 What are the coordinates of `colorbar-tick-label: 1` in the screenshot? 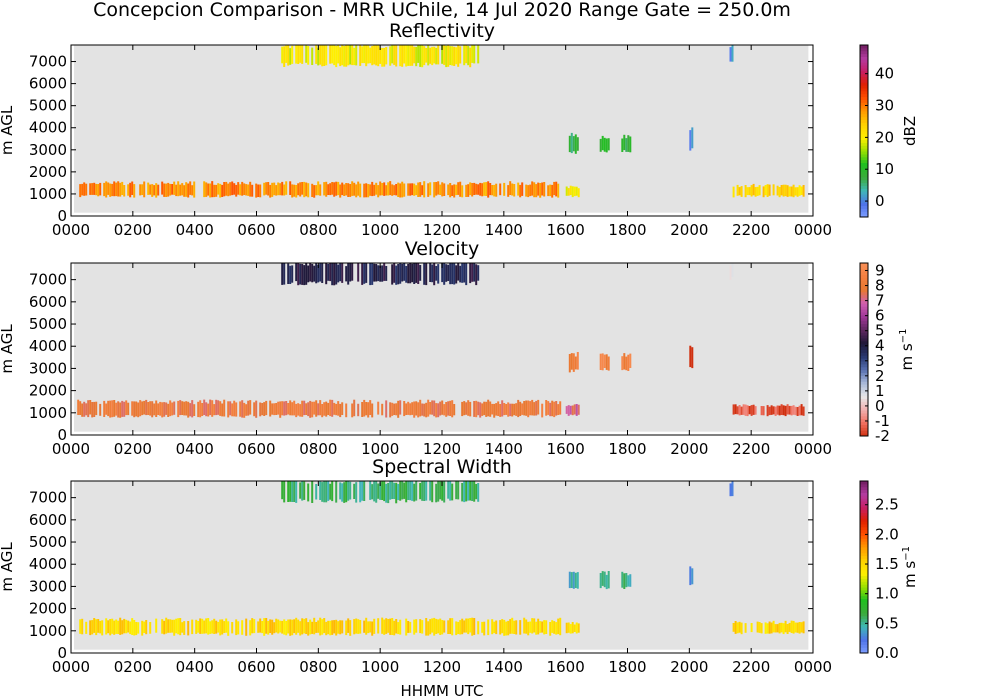 It's located at (880, 391).